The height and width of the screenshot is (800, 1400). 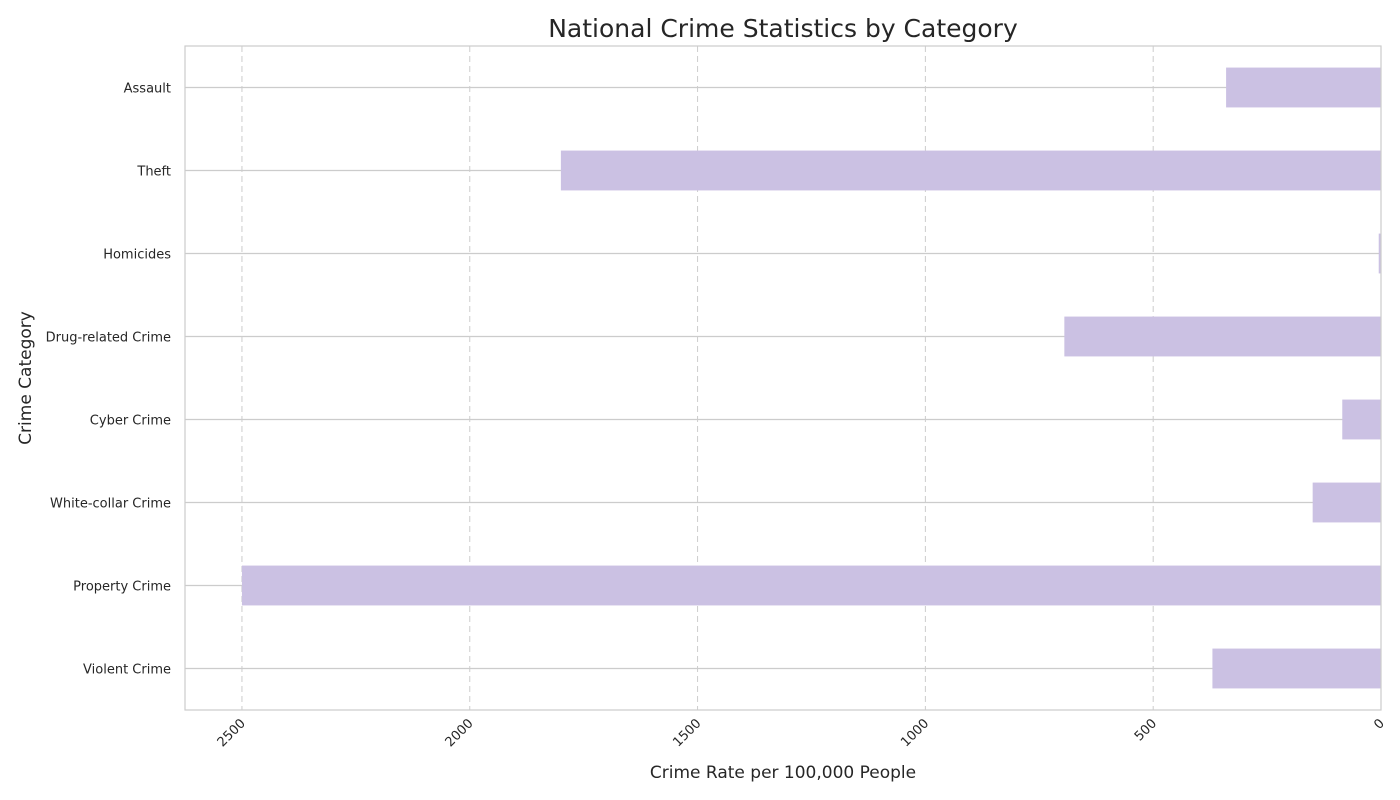 I want to click on y-tick-label: Property Crime, so click(x=122, y=587).